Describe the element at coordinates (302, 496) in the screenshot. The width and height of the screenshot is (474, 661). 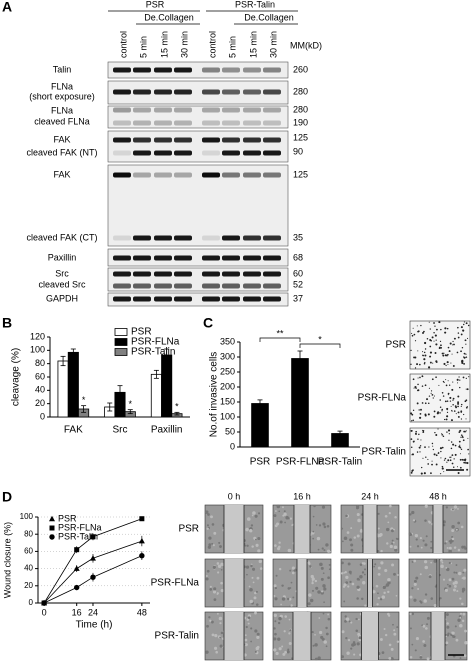
I see `image-column-label: 16 h` at that location.